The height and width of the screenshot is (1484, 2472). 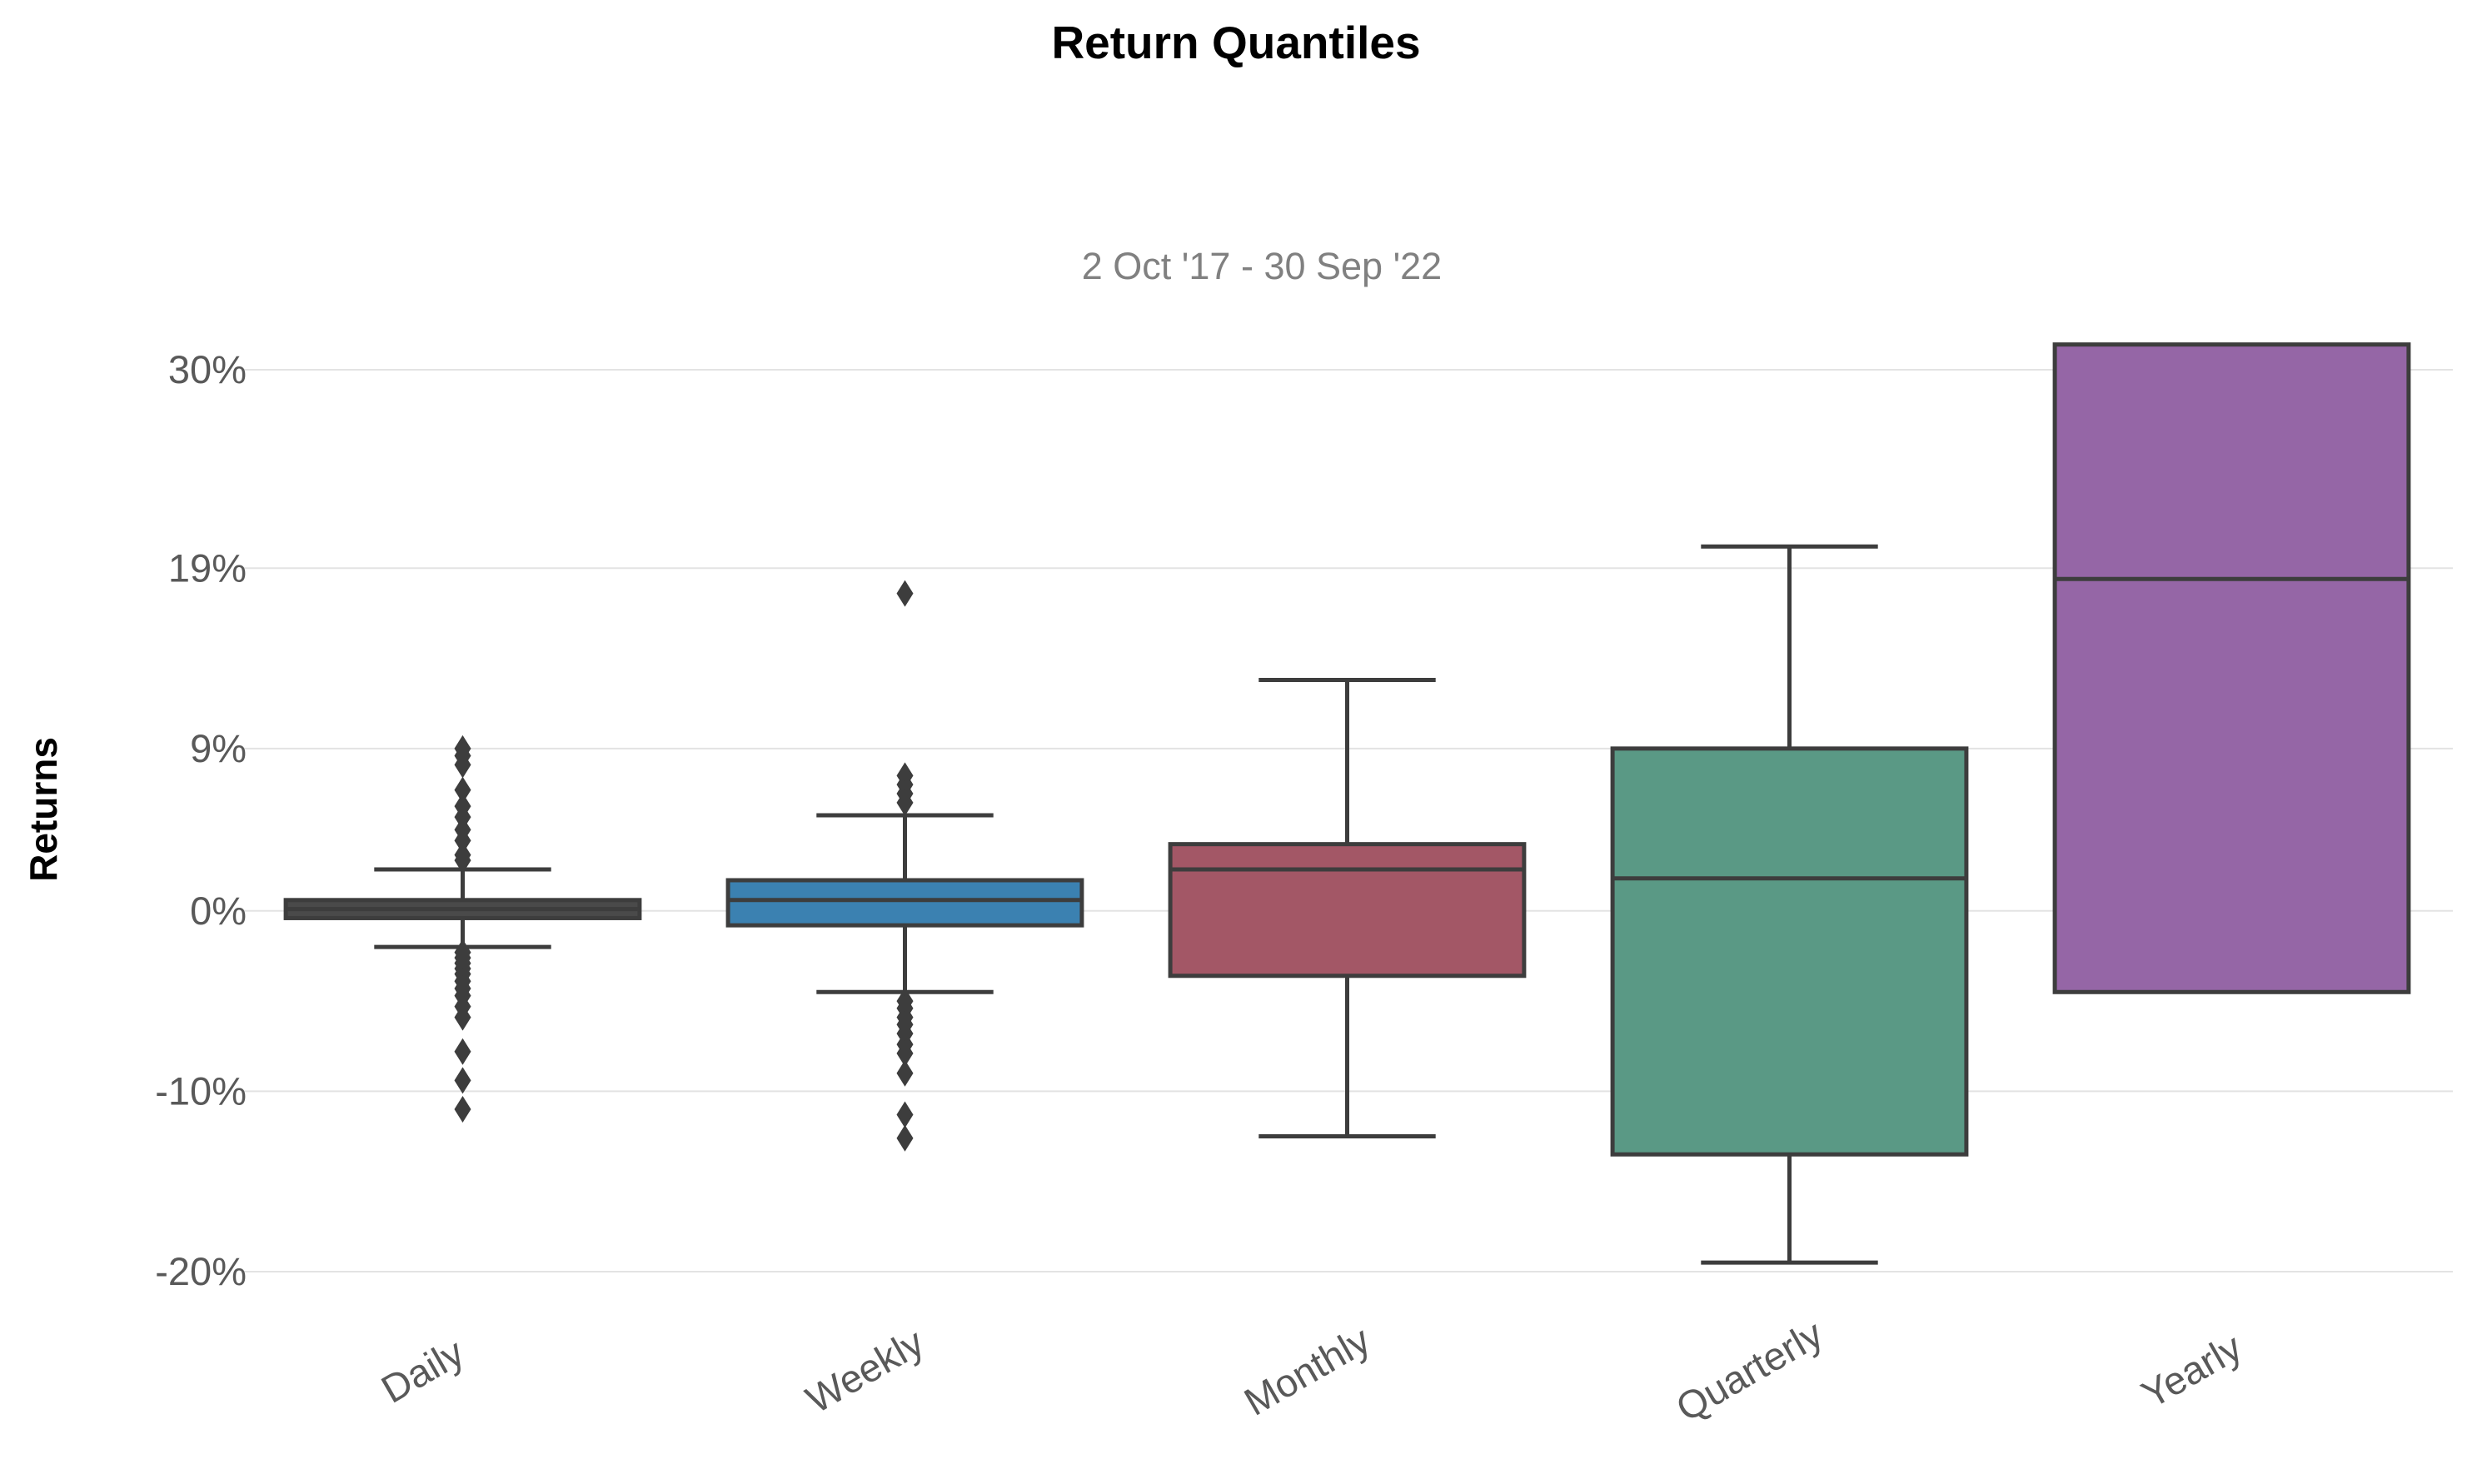 I want to click on box-quarterly, so click(x=1789, y=904).